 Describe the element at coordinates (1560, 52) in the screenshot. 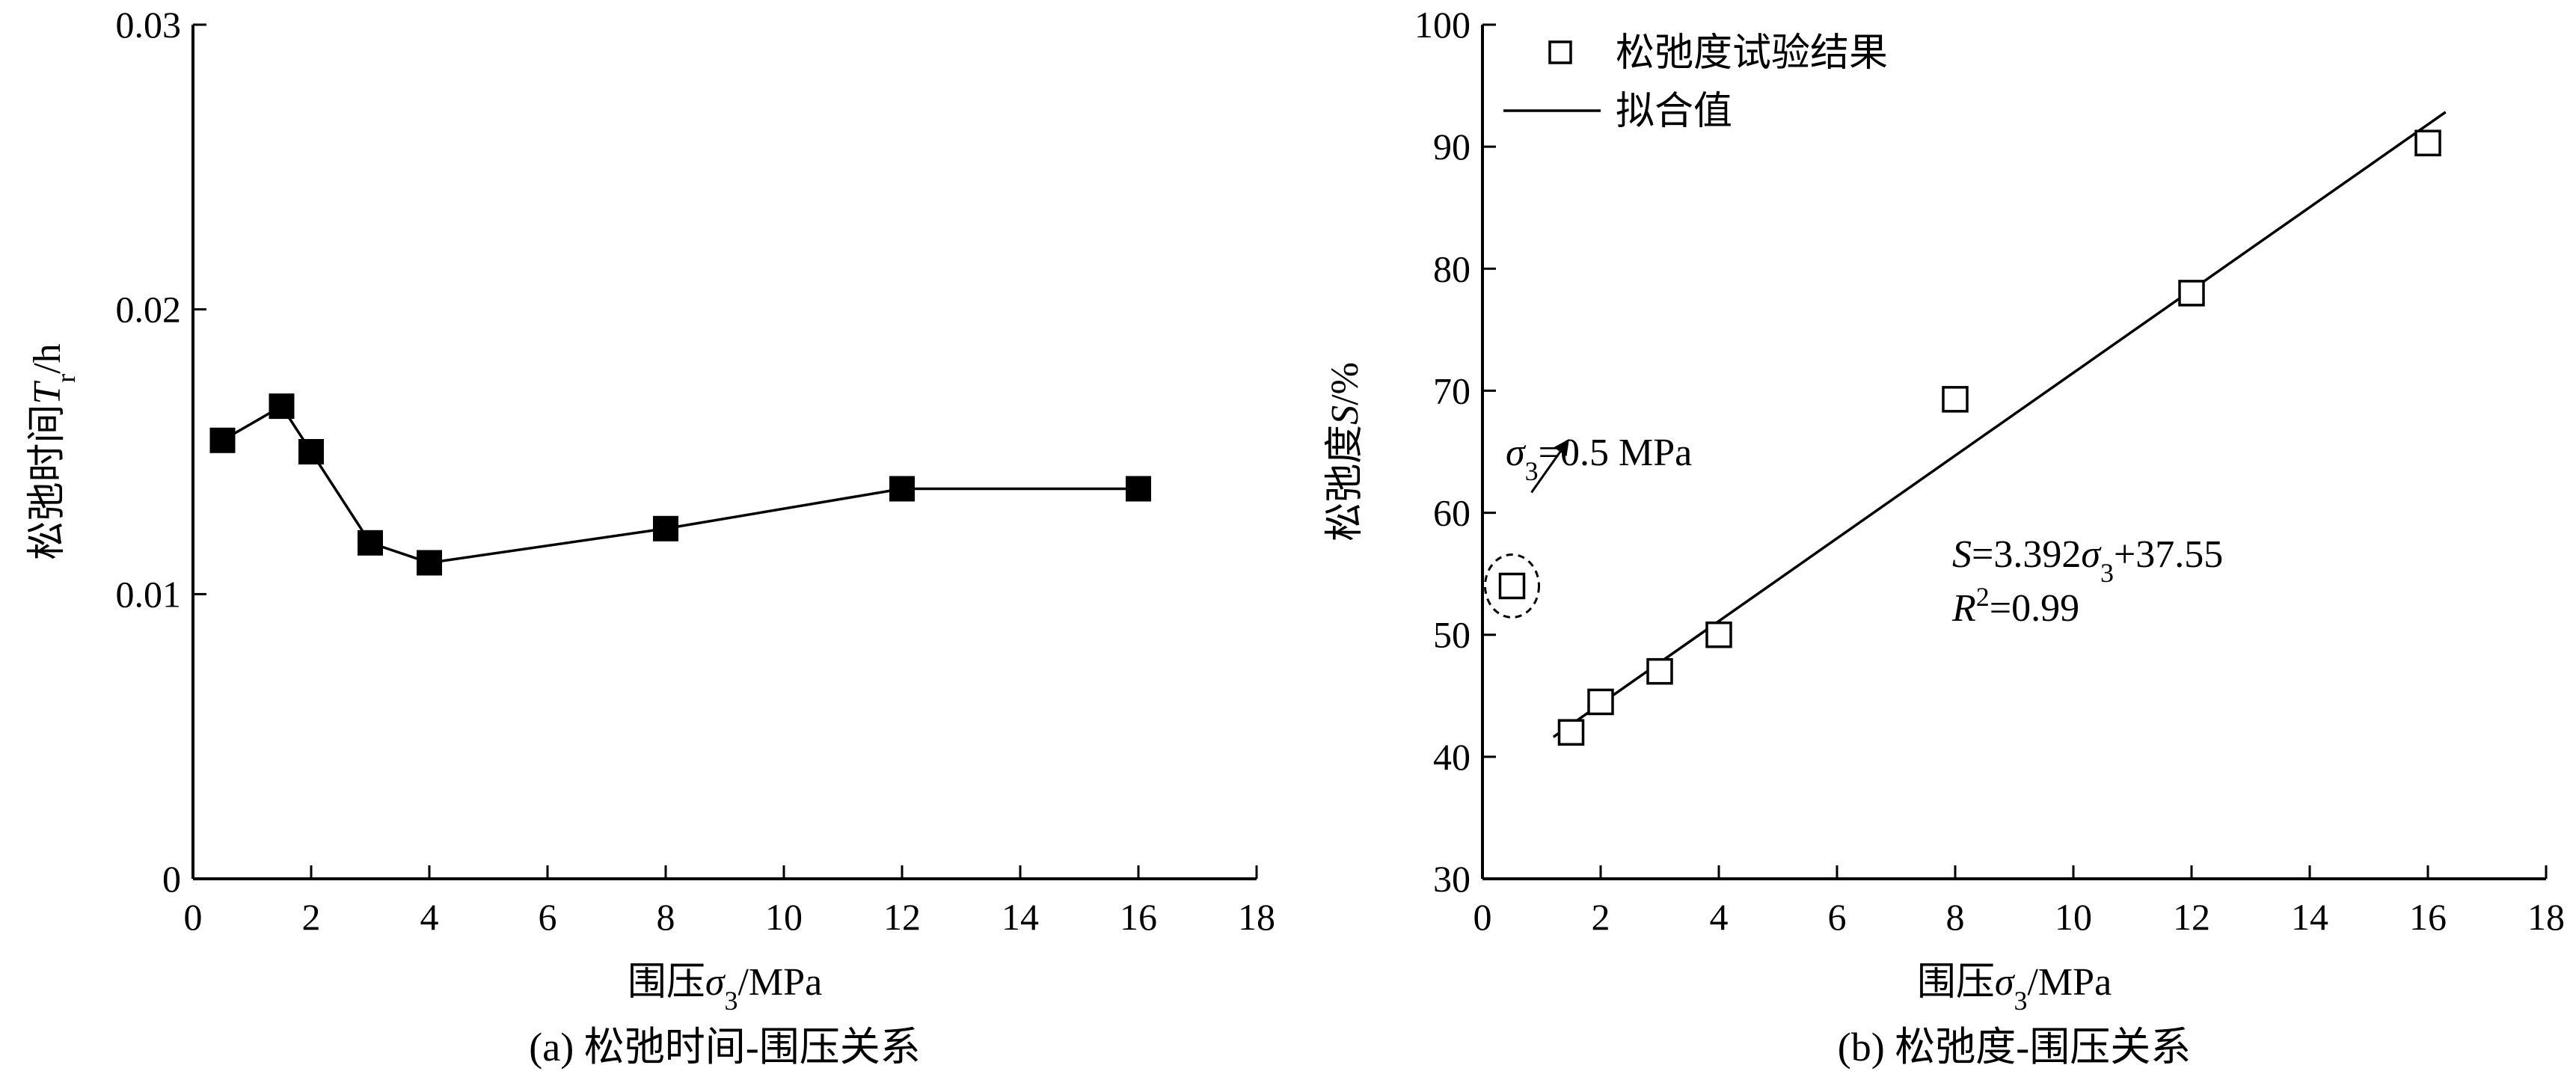

I see `legend-marker-square` at that location.